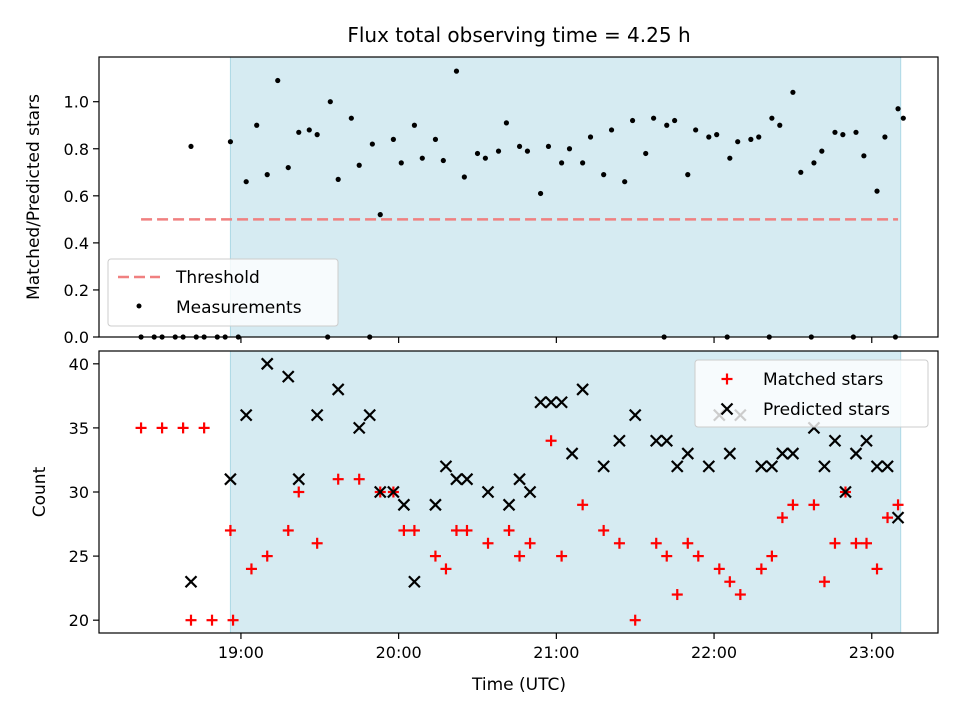 The width and height of the screenshot is (960, 720). Describe the element at coordinates (826, 410) in the screenshot. I see `legend-predicted-label: Predicted stars` at that location.